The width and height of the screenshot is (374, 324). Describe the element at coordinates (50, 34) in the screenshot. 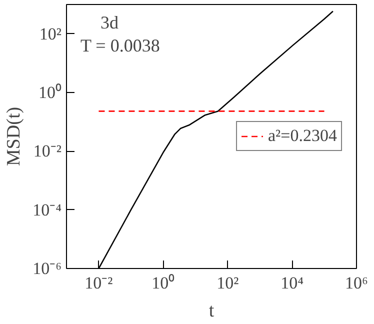

I see `y-tick-label: 10²` at that location.